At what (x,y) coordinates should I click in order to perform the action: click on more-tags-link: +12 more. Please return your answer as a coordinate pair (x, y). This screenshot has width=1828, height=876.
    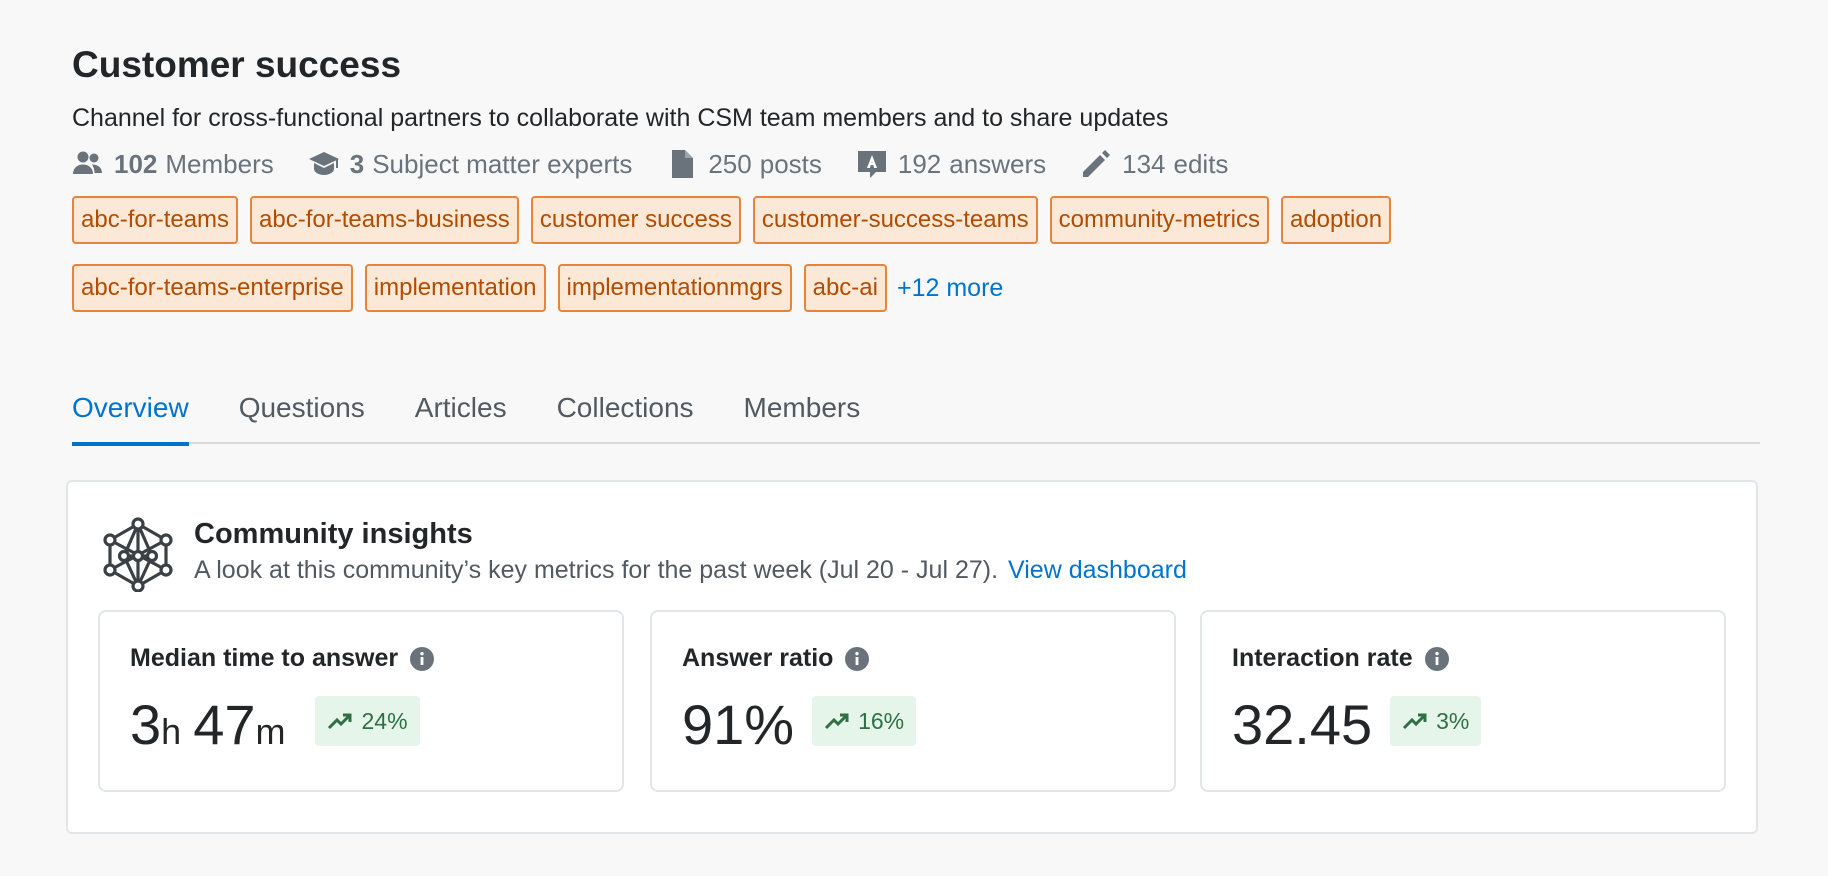
    Looking at the image, I should click on (950, 288).